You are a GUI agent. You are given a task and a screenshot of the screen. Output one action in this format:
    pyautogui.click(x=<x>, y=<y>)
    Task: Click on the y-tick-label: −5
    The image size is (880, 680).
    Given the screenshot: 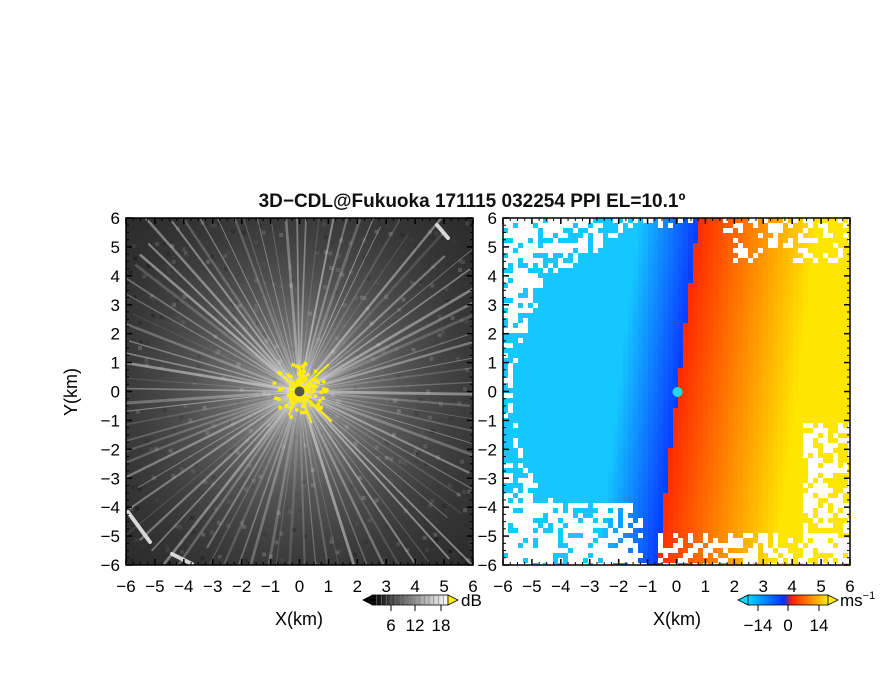 What is the action you would take?
    pyautogui.click(x=110, y=536)
    